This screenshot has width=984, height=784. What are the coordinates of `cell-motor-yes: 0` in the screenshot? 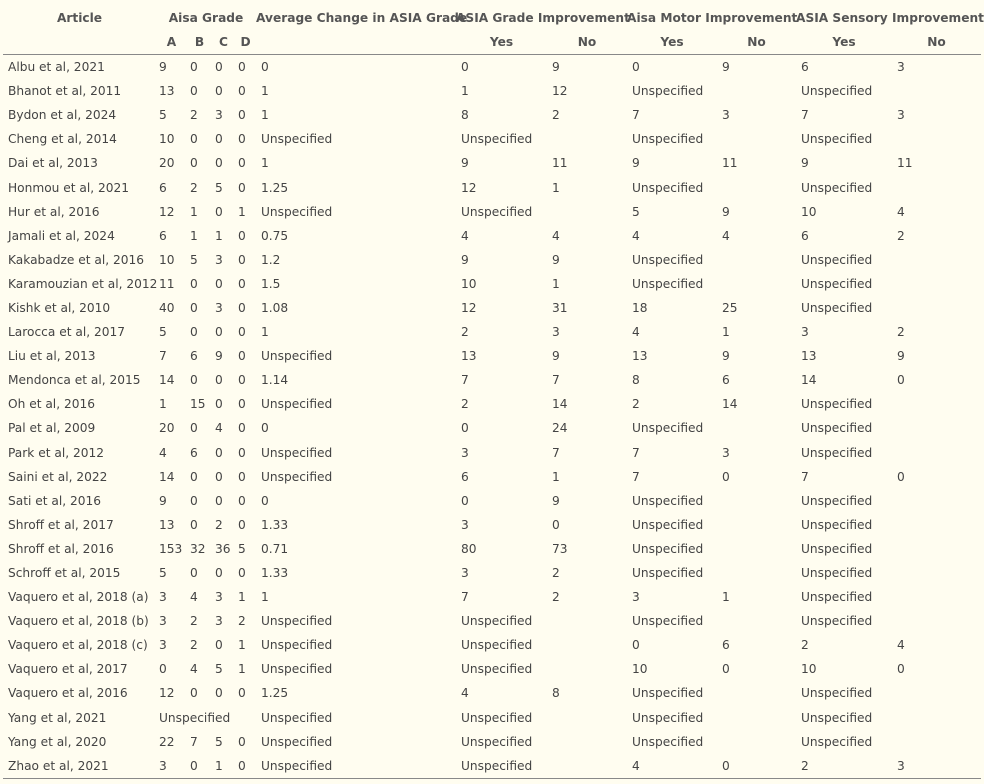 It's located at (636, 67).